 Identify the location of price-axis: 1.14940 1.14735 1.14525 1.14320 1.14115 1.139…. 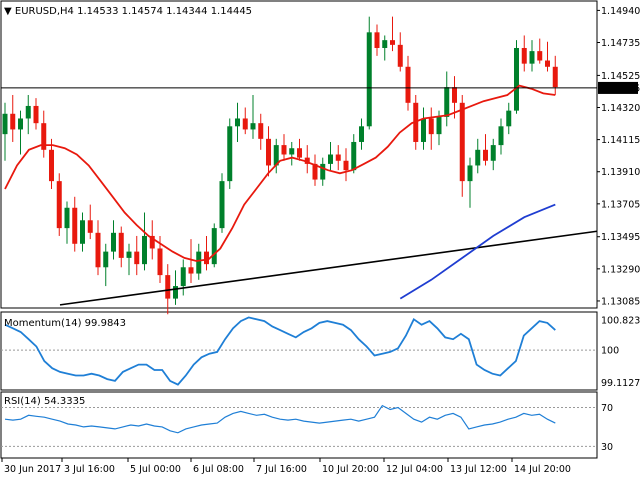
(618, 156).